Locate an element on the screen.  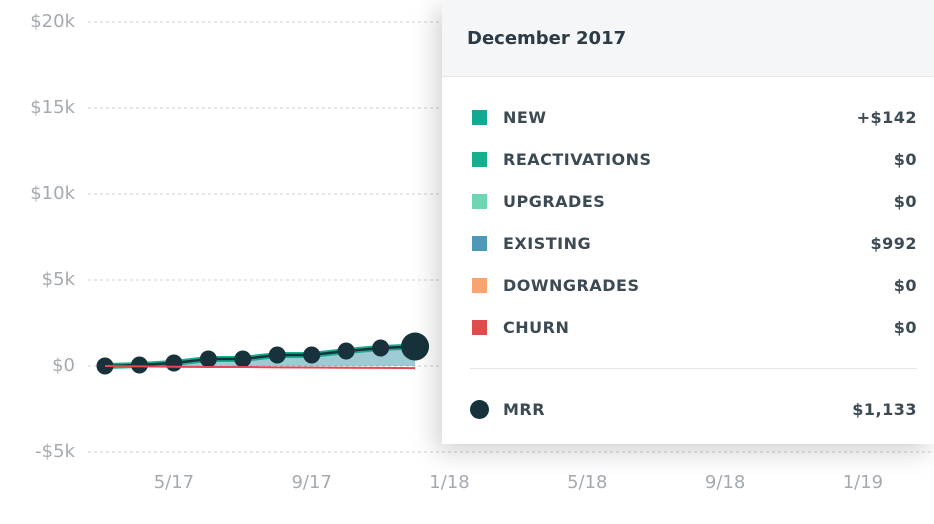
row-value: +$142 is located at coordinates (886, 117).